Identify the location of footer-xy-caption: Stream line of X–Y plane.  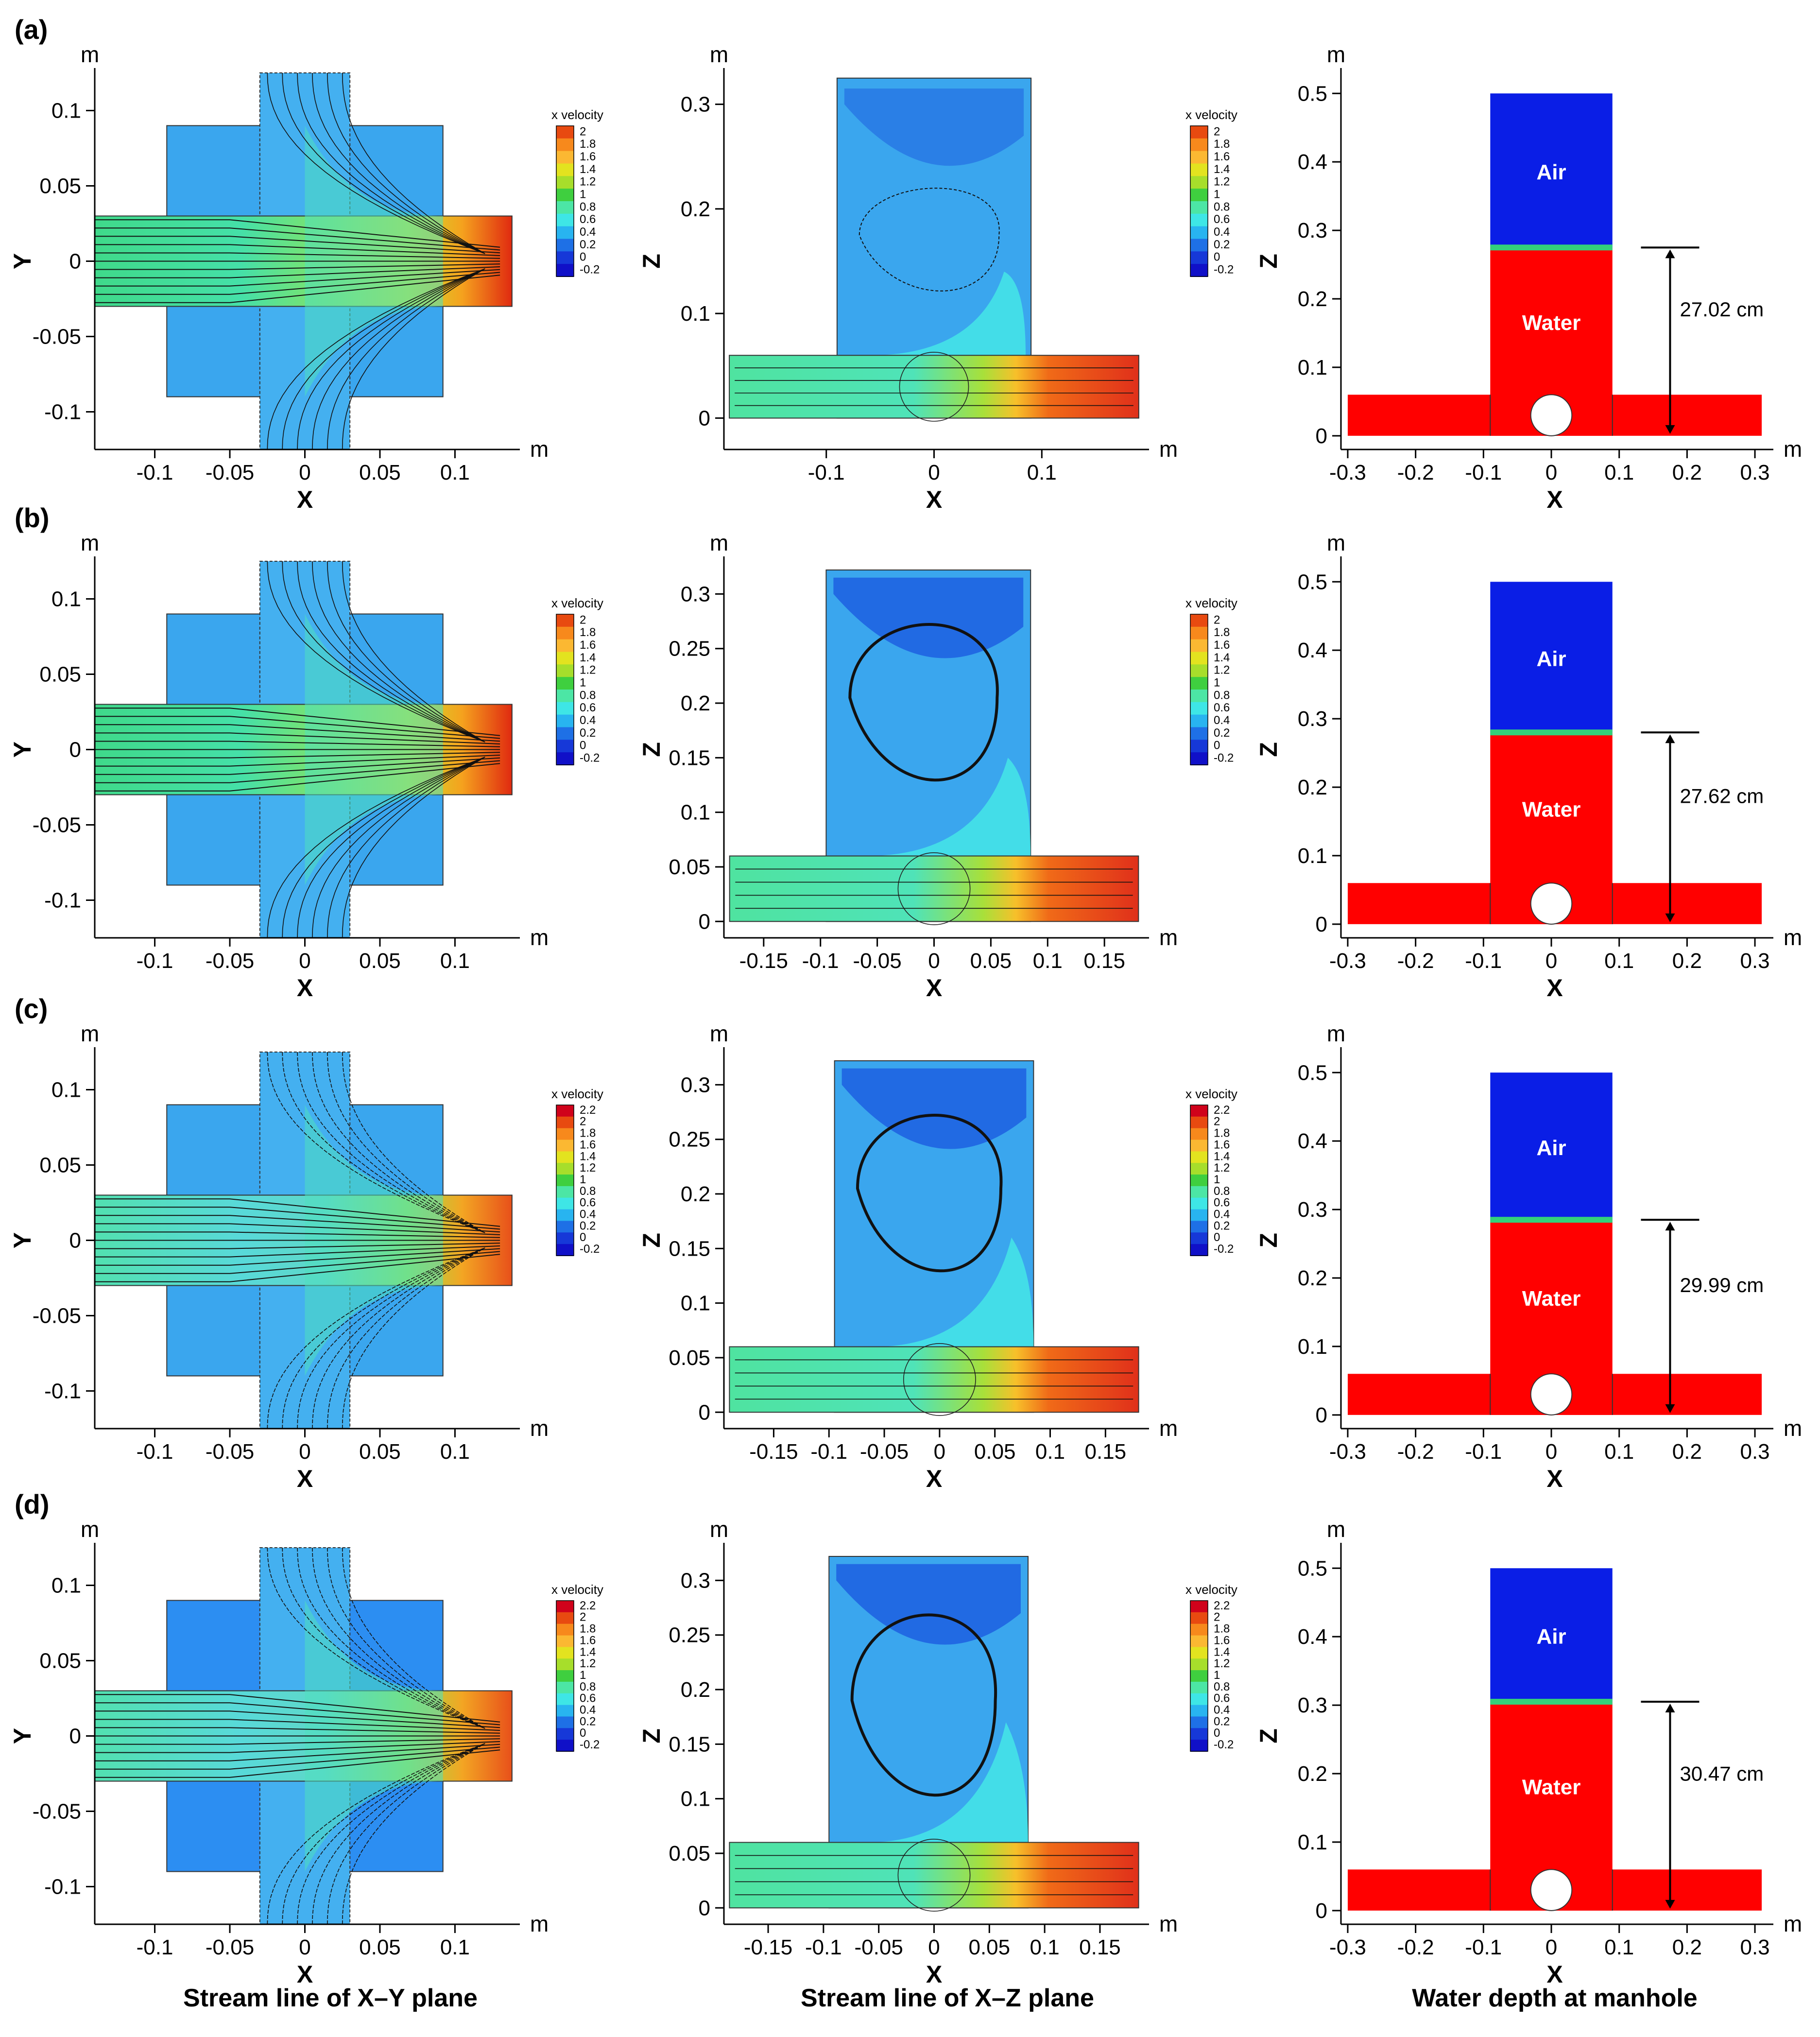
(330, 1998).